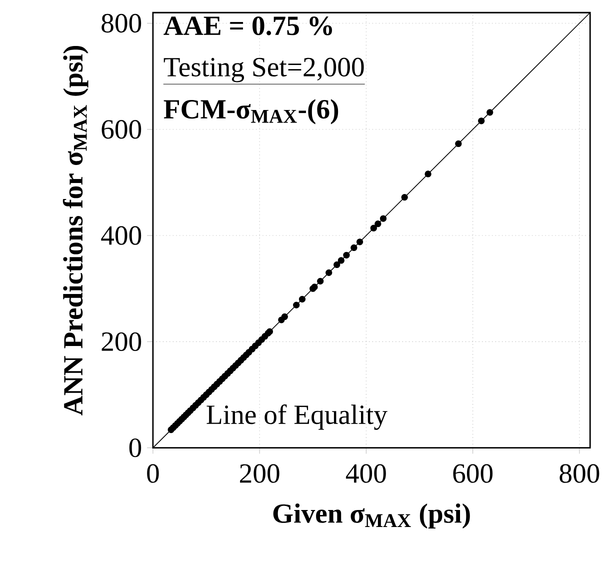 The width and height of the screenshot is (611, 587). I want to click on y-tick-label: 0, so click(135, 448).